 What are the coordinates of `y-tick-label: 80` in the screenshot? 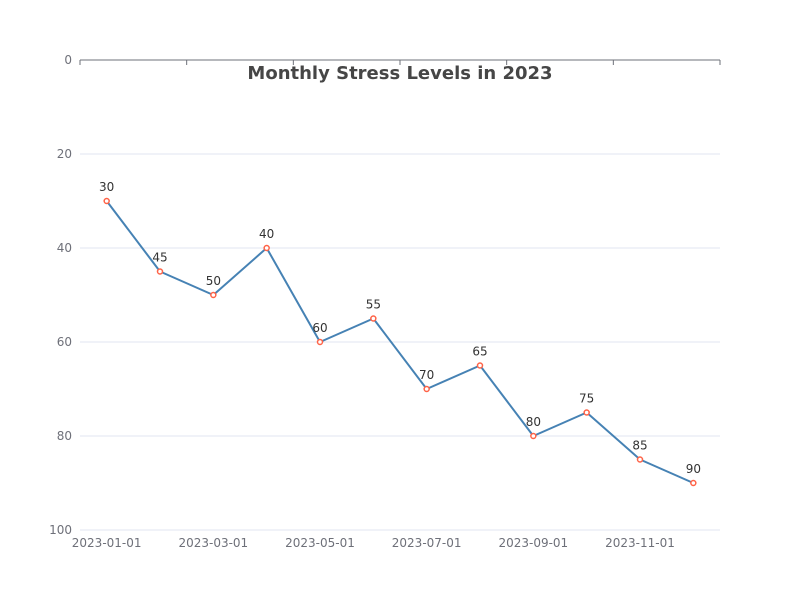 It's located at (64, 436).